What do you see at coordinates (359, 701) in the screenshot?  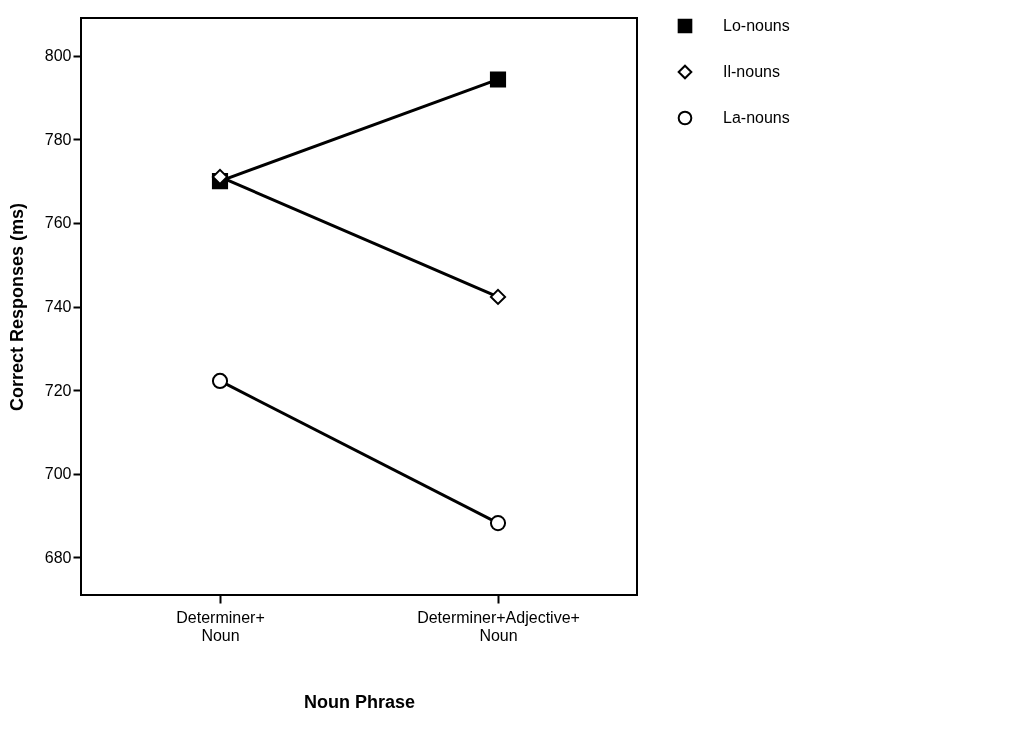 I see `x-axis-title: Noun Phrase` at bounding box center [359, 701].